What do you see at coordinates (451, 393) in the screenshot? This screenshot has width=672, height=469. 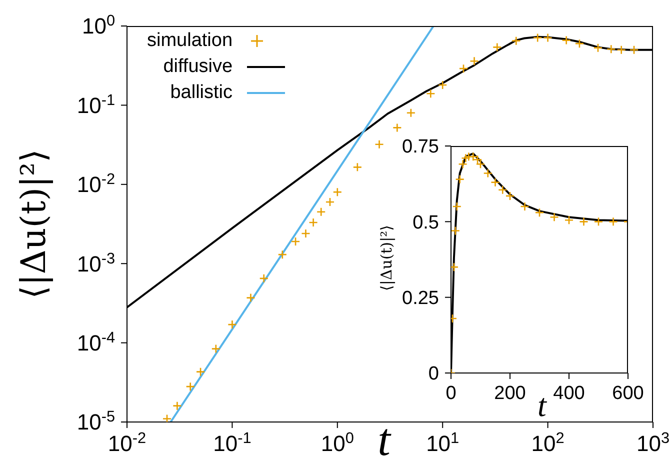 I see `x-tick-label: 0` at bounding box center [451, 393].